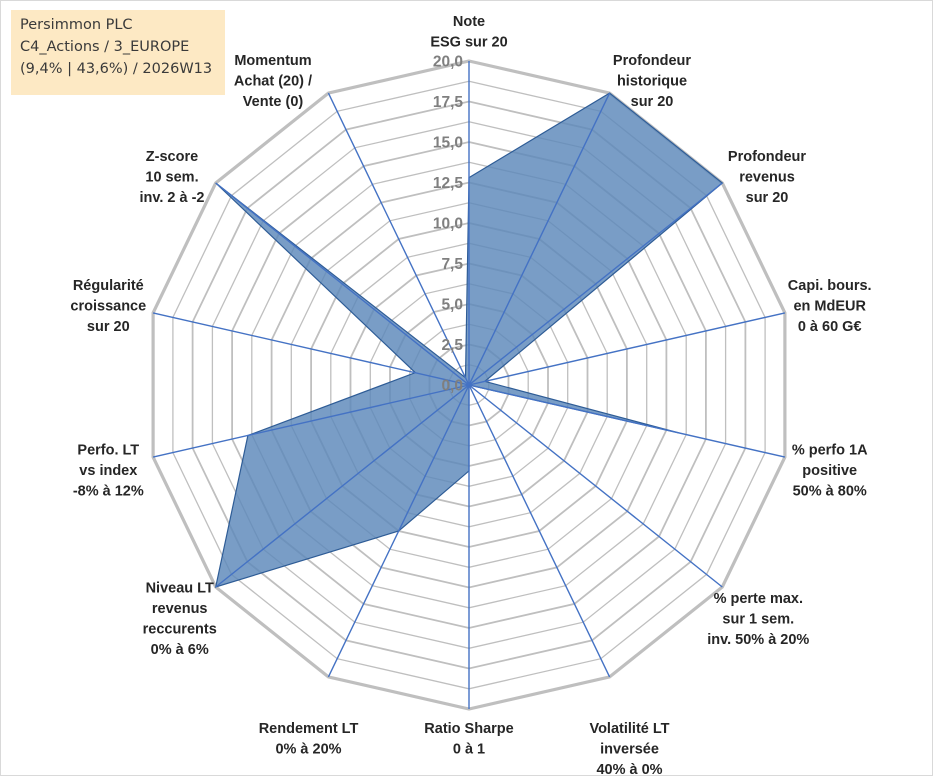  I want to click on axis-label-line: 40% à 0%, so click(629, 769).